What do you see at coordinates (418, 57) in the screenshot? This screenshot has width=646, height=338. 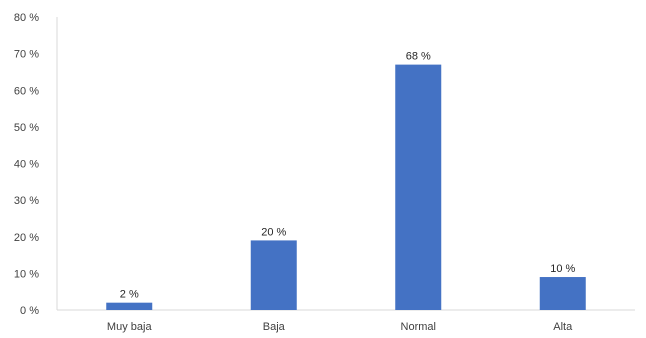 I see `data-label: 68 %` at bounding box center [418, 57].